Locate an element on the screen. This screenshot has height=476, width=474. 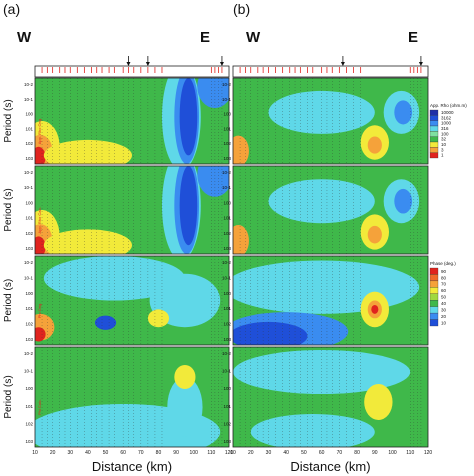
colorbar-tick: 100 is located at coordinates (445, 133).